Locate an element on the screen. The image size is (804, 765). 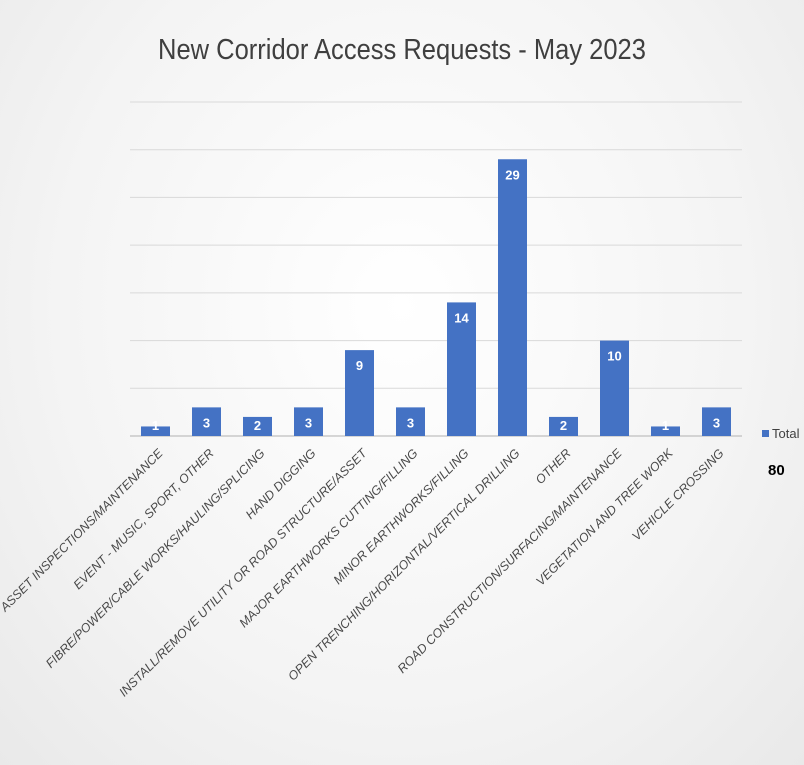
bar-data-label: 29 is located at coordinates (512, 174).